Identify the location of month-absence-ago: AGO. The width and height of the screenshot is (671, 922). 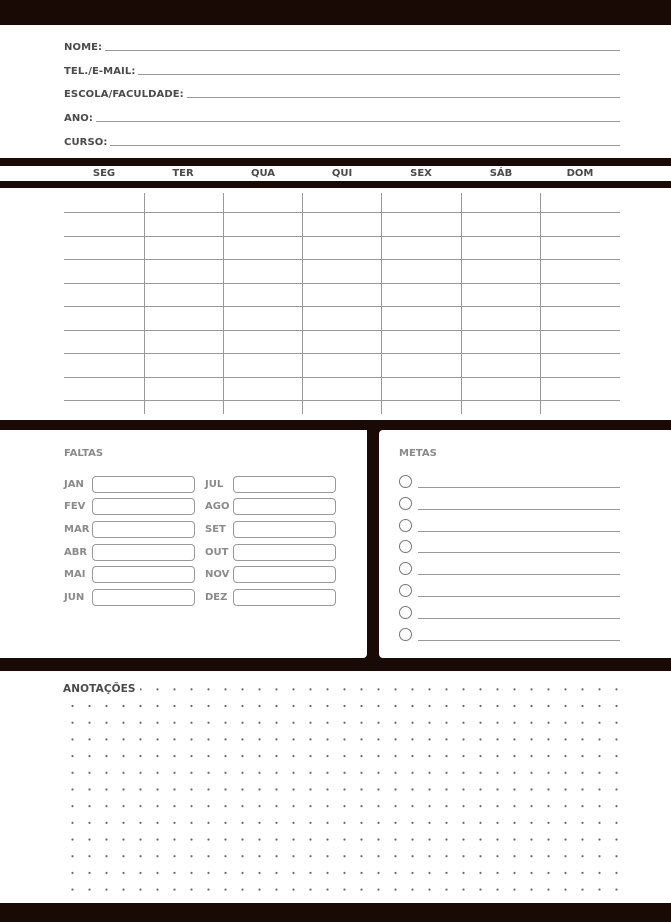
(270, 507).